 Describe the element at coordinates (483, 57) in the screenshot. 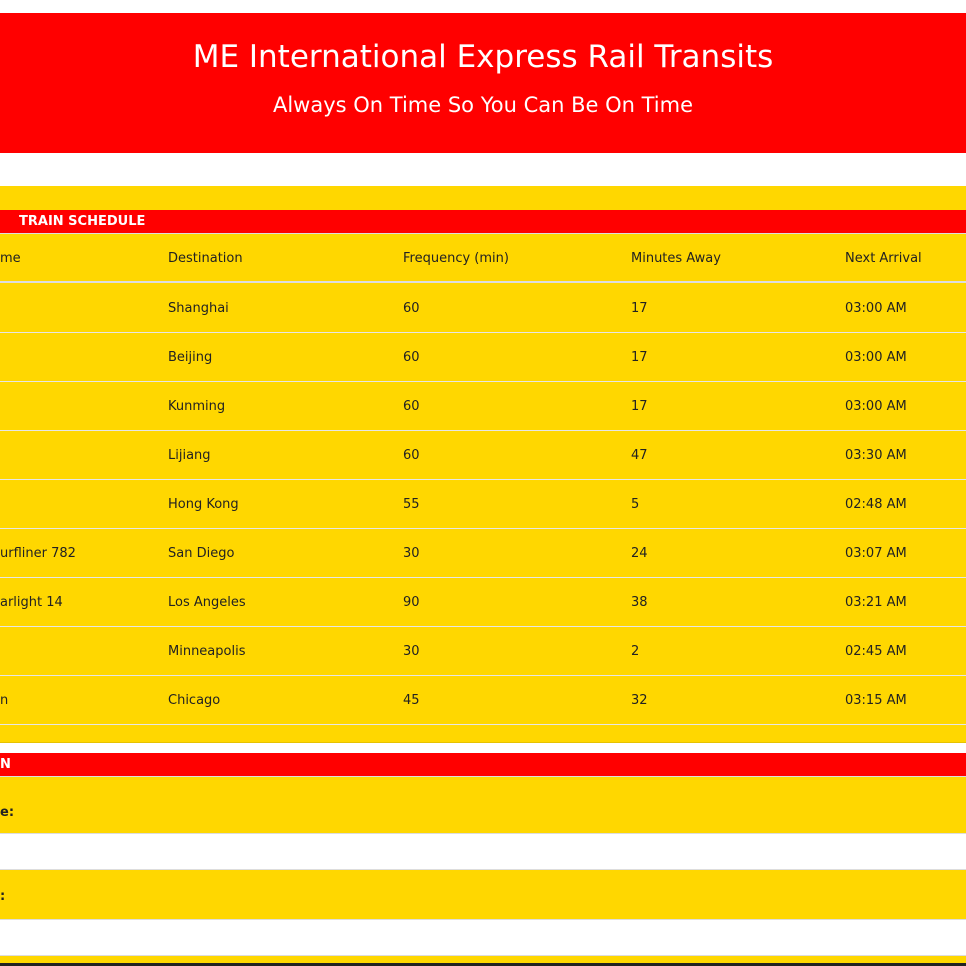

I see `site-title: ME International Express Rail Transits` at that location.